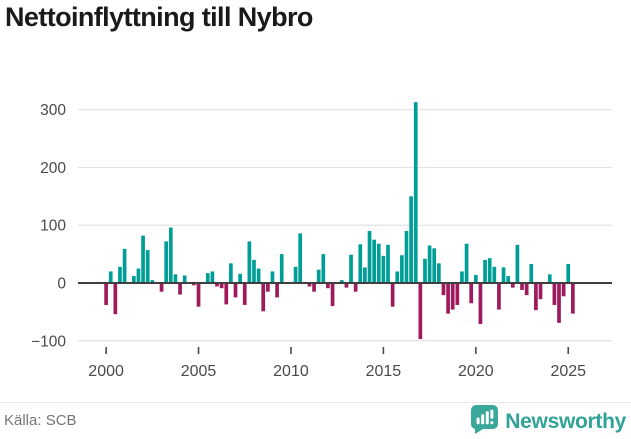 The width and height of the screenshot is (631, 439). I want to click on bar-2019-q3, so click(466, 263).